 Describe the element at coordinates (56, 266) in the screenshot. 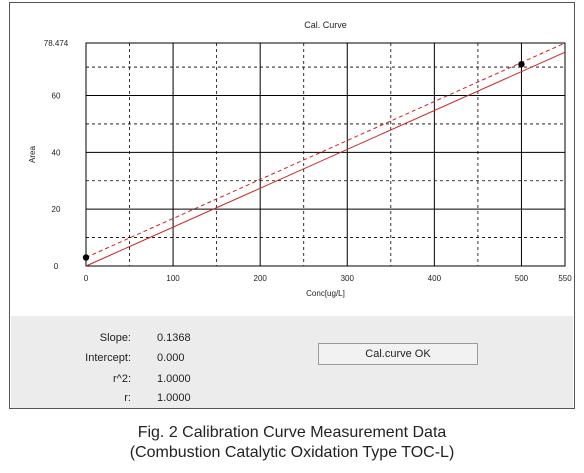

I see `y-tick-label: 0` at that location.